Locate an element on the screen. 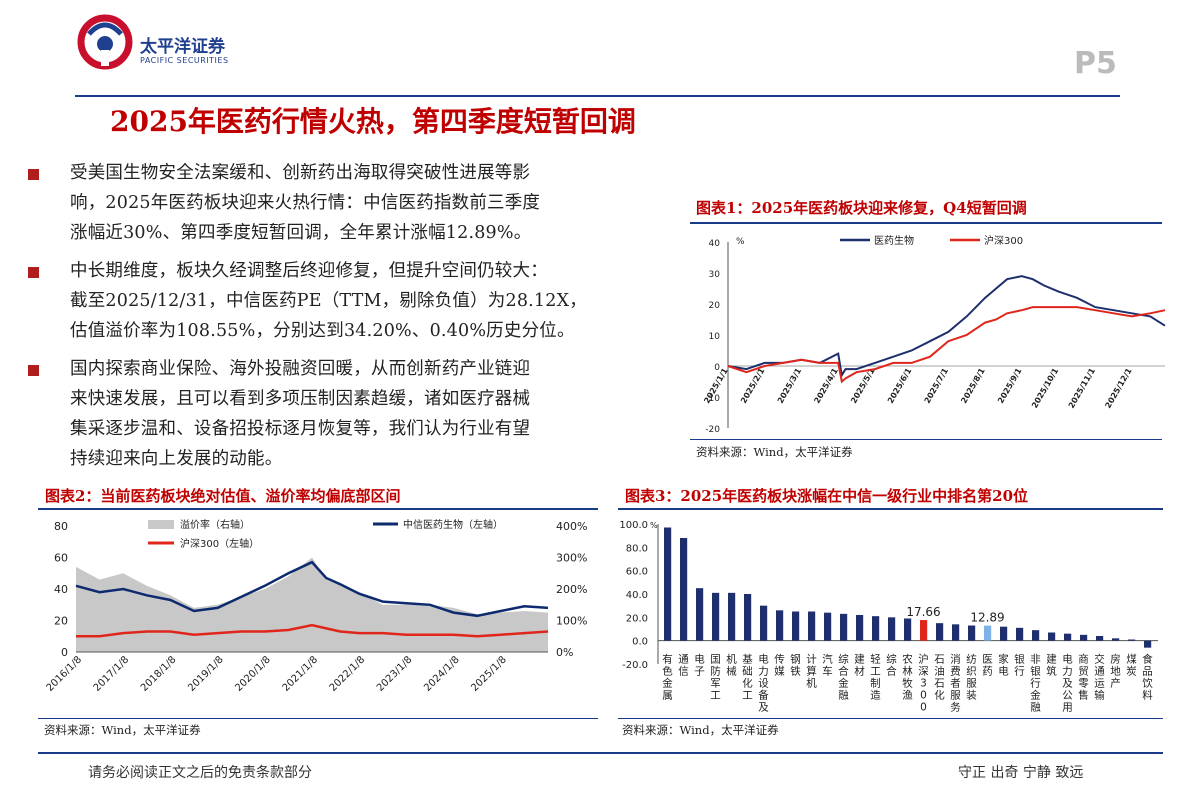  fig3-category-label: 机 is located at coordinates (731, 659).